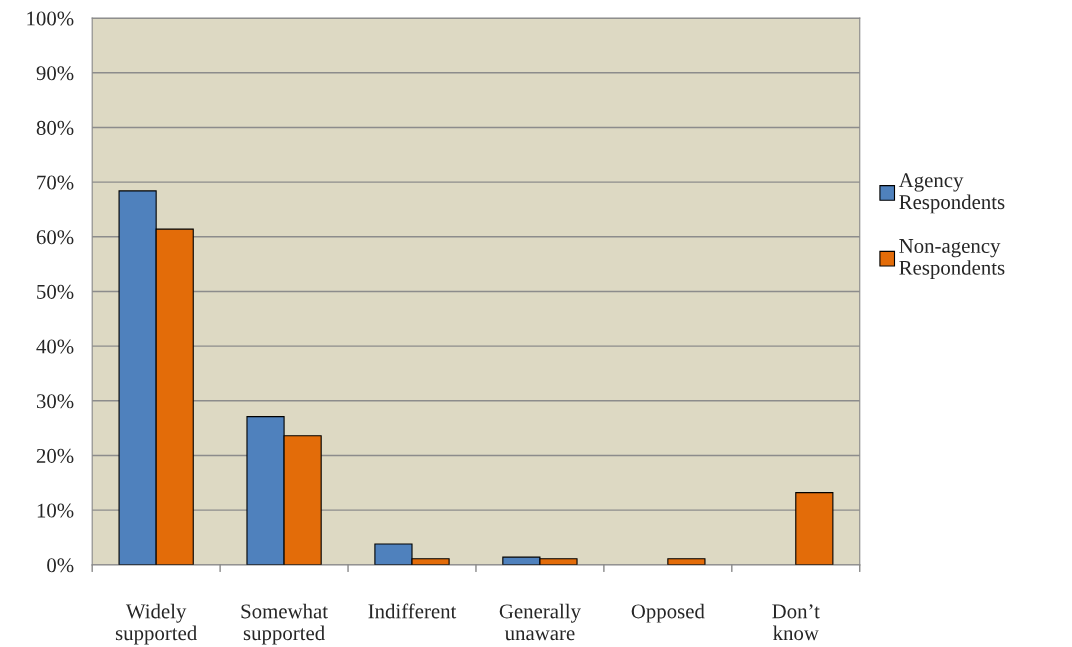 The width and height of the screenshot is (1072, 647). I want to click on y-tick-label: 10%, so click(55, 510).